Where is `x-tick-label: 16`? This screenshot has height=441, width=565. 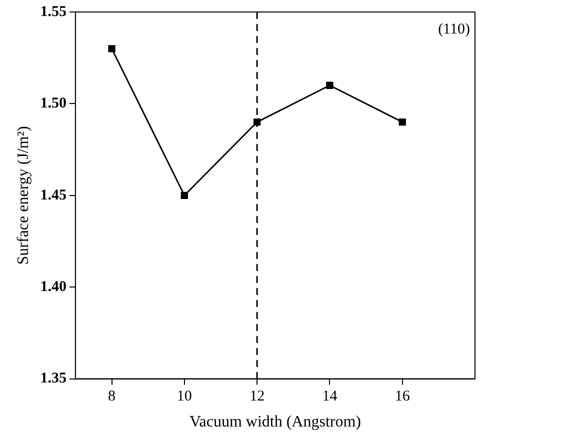 x-tick-label: 16 is located at coordinates (402, 396).